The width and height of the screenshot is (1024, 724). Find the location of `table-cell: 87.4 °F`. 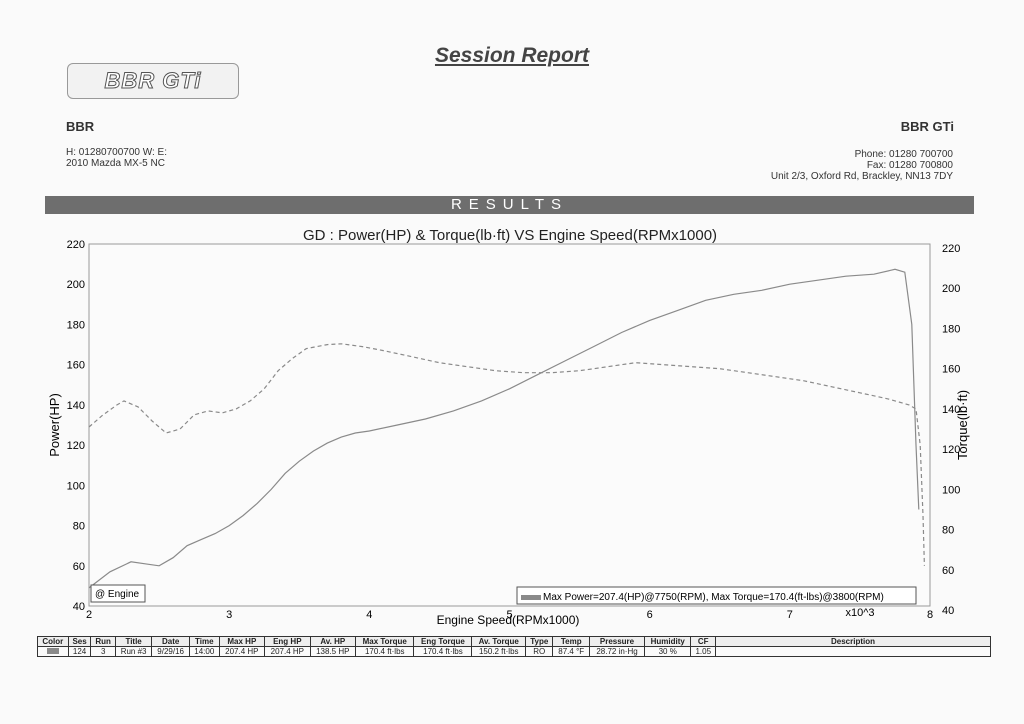

table-cell: 87.4 °F is located at coordinates (571, 651).